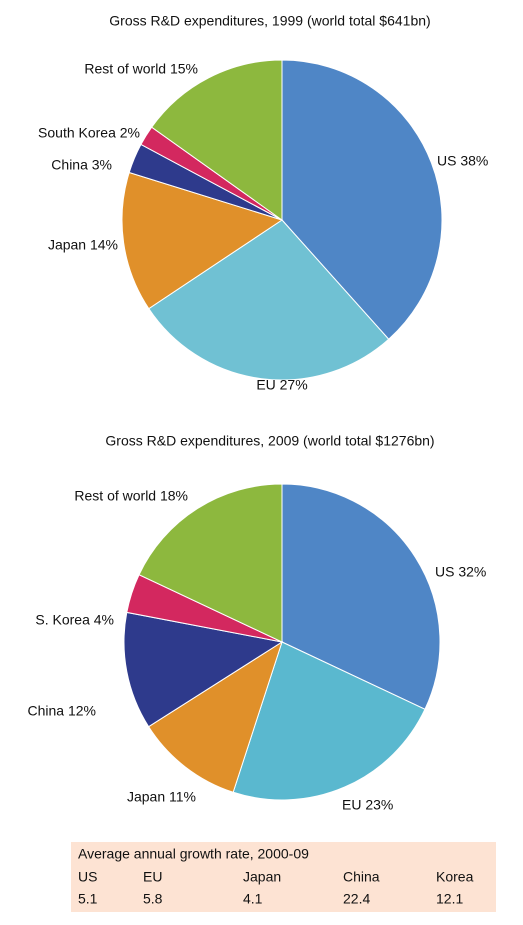 The width and height of the screenshot is (523, 925). Describe the element at coordinates (281, 385) in the screenshot. I see `slice-label: EU 27%` at that location.